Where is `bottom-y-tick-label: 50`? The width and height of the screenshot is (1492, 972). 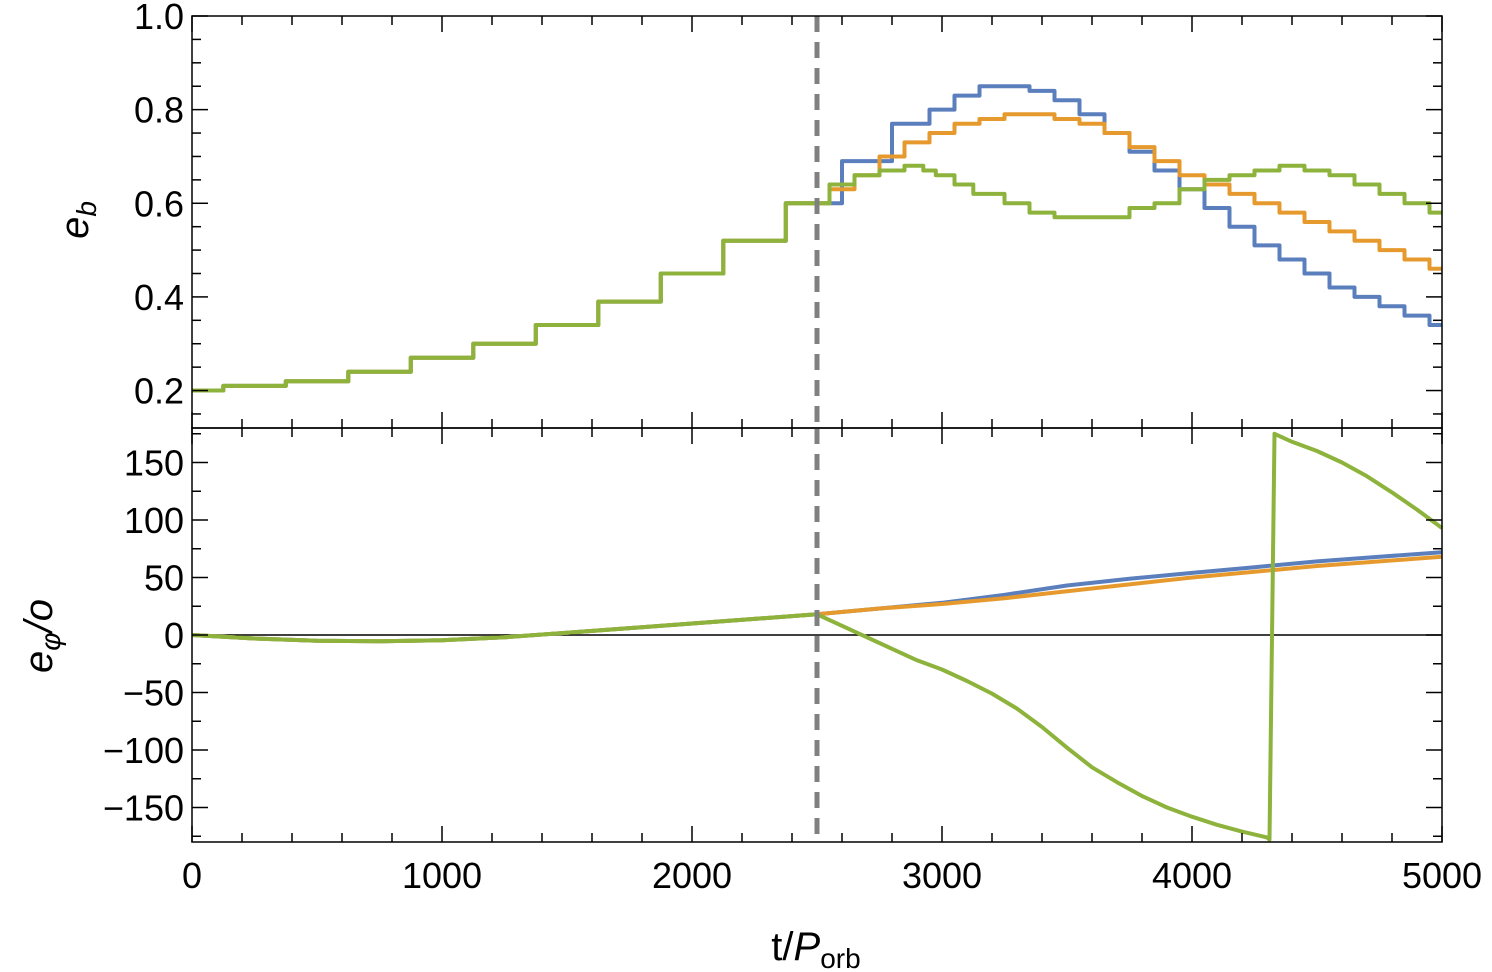
bottom-y-tick-label: 50 is located at coordinates (164, 578).